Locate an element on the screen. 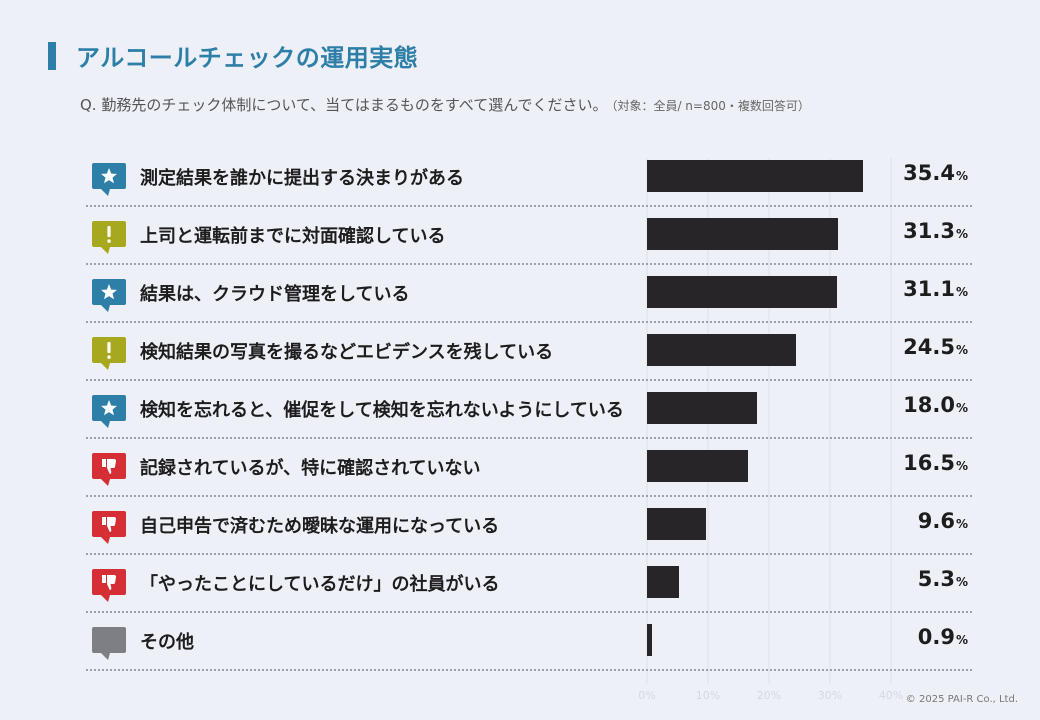 The width and height of the screenshot is (1040, 720). category-label: 検知結果の写真を撮るなどエビデンスを残している is located at coordinates (347, 352).